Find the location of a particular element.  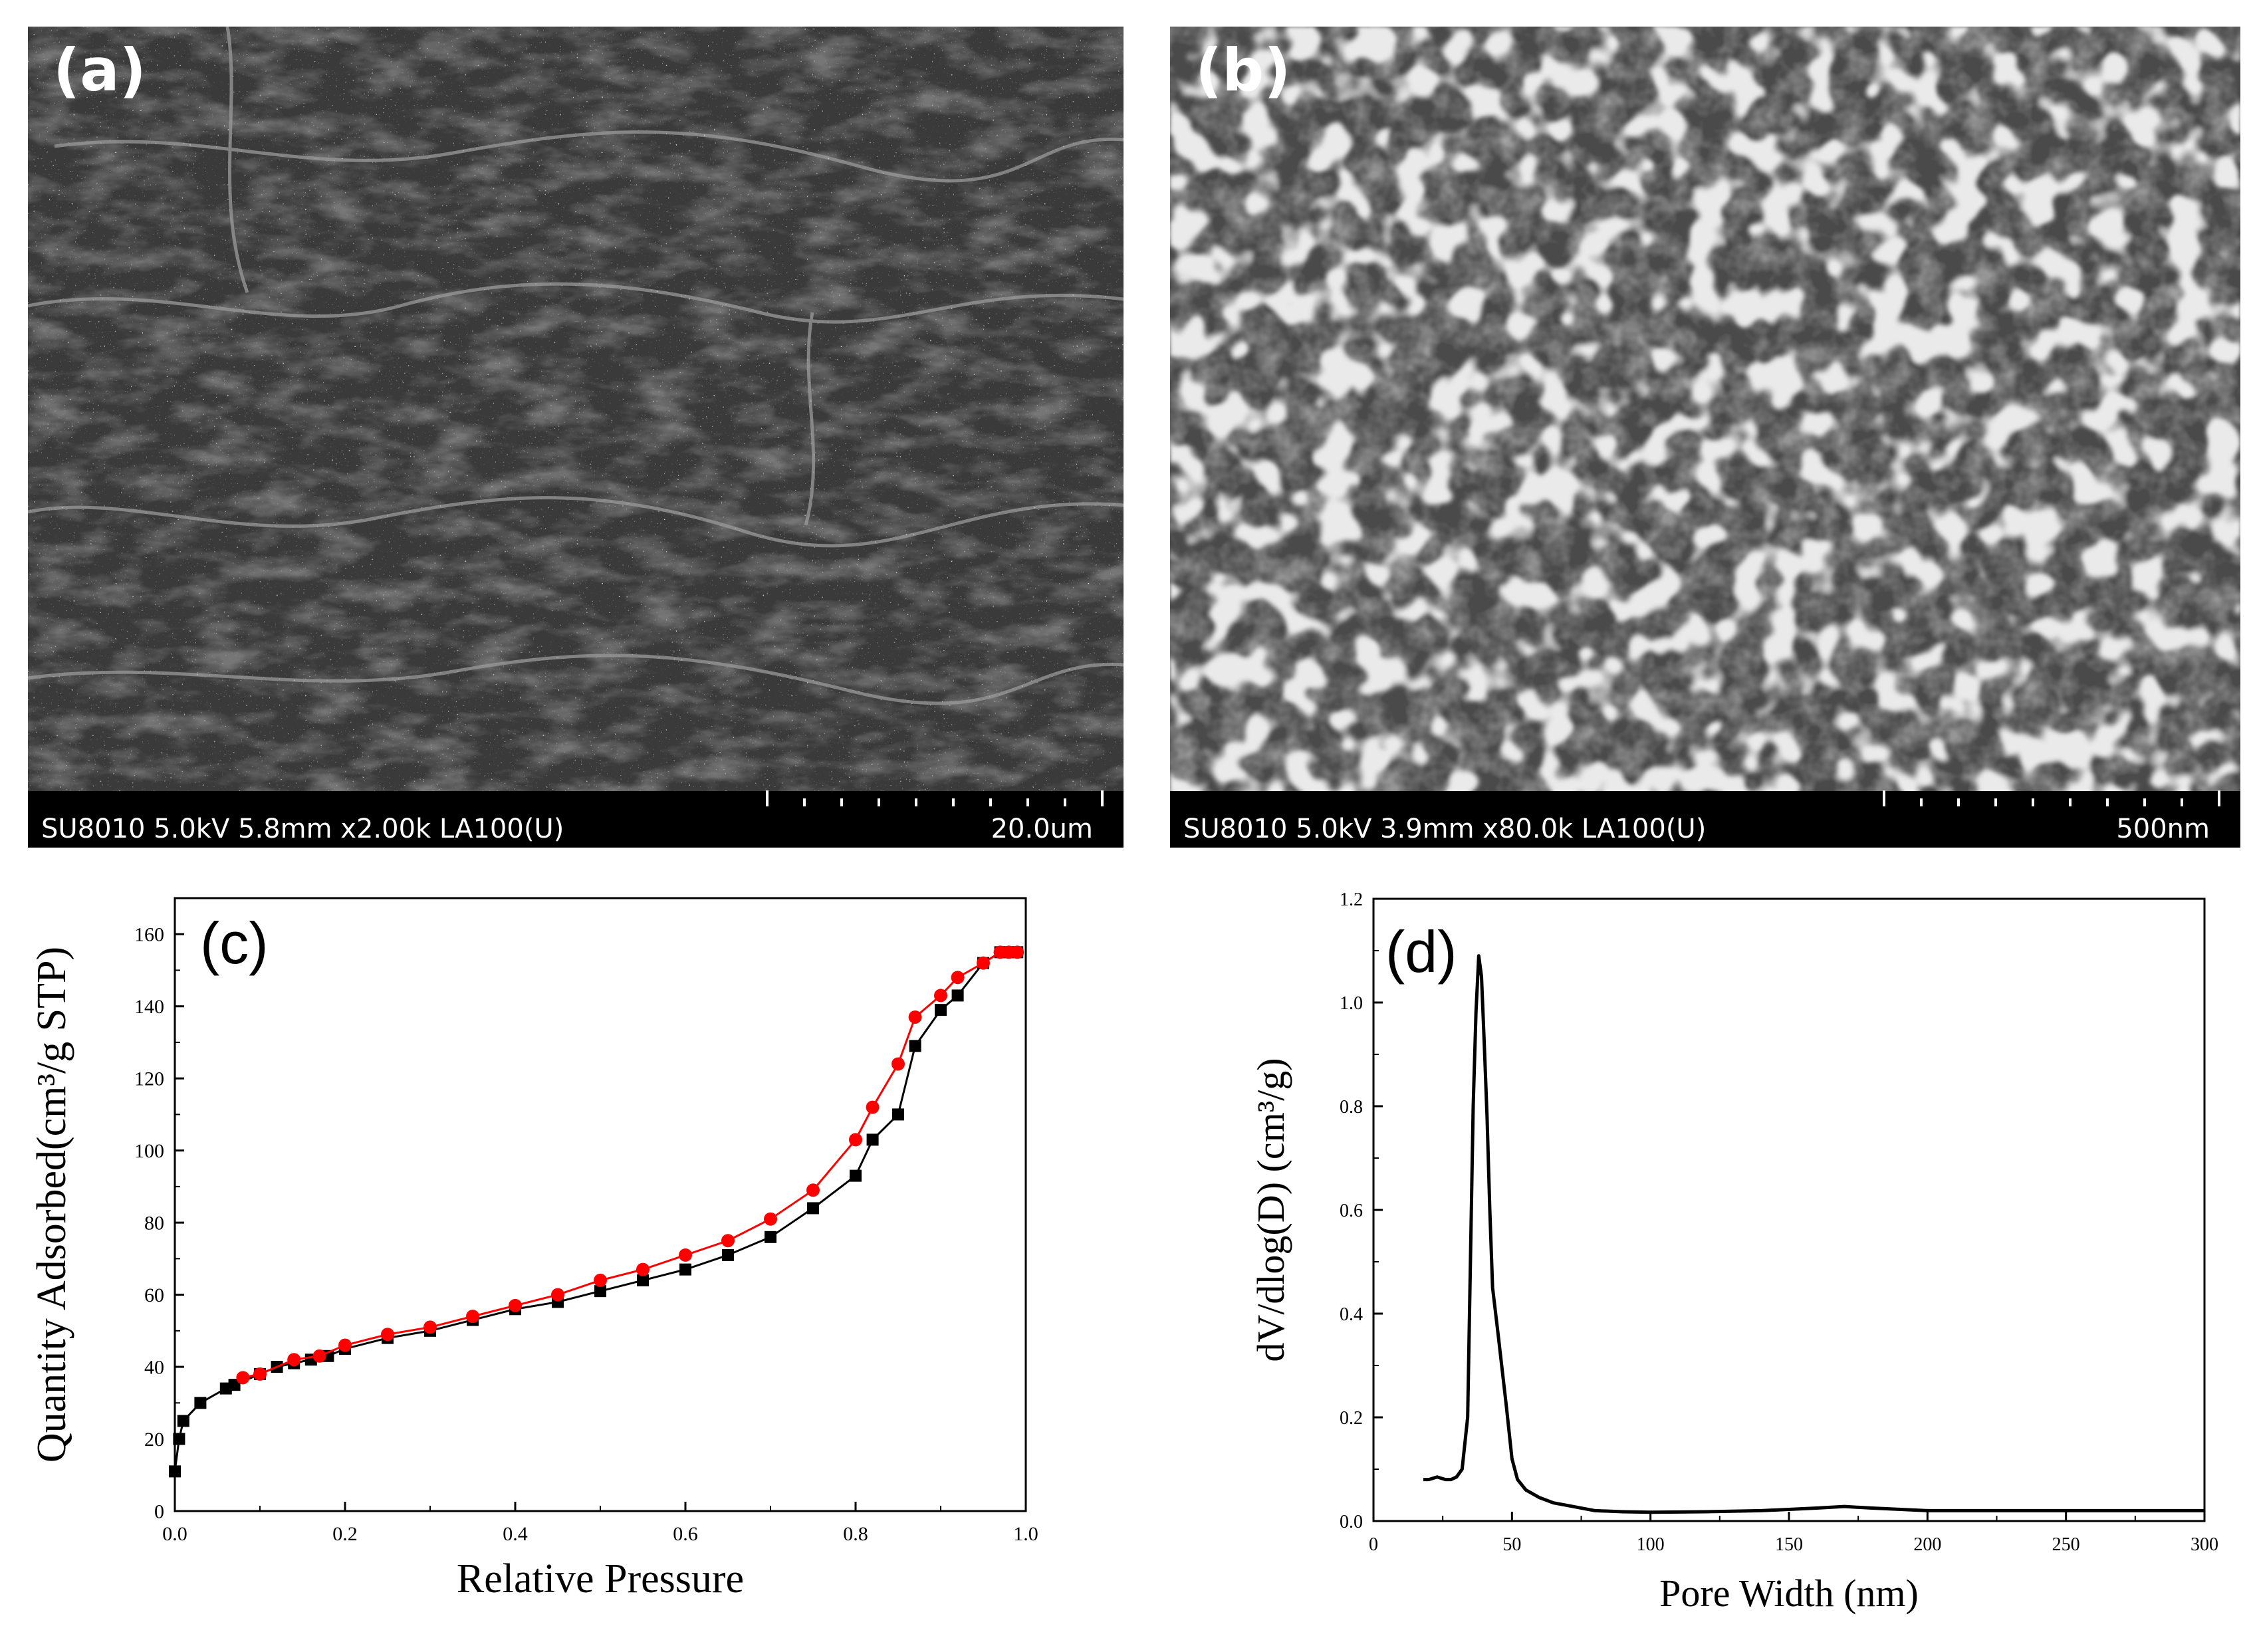

panel-label-b: (b) is located at coordinates (1243, 70).